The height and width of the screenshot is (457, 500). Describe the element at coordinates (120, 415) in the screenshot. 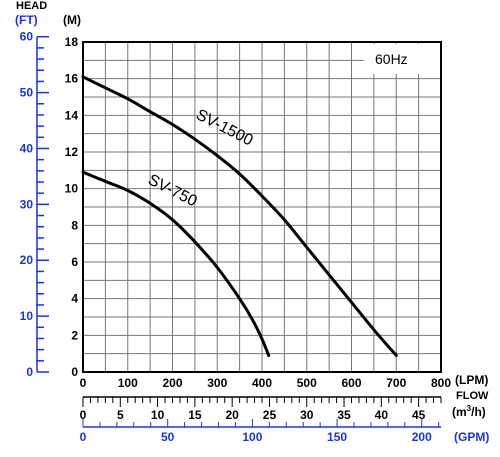

I see `x-m3h-tick-label: 5` at that location.